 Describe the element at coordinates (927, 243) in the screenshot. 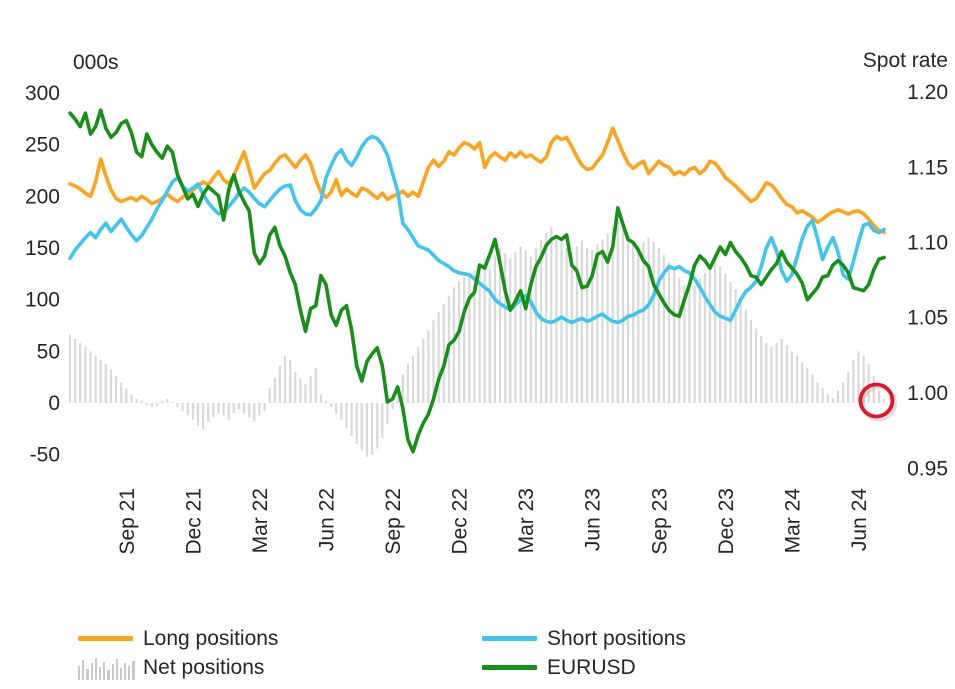

I see `right-tick-label: 1.10` at that location.